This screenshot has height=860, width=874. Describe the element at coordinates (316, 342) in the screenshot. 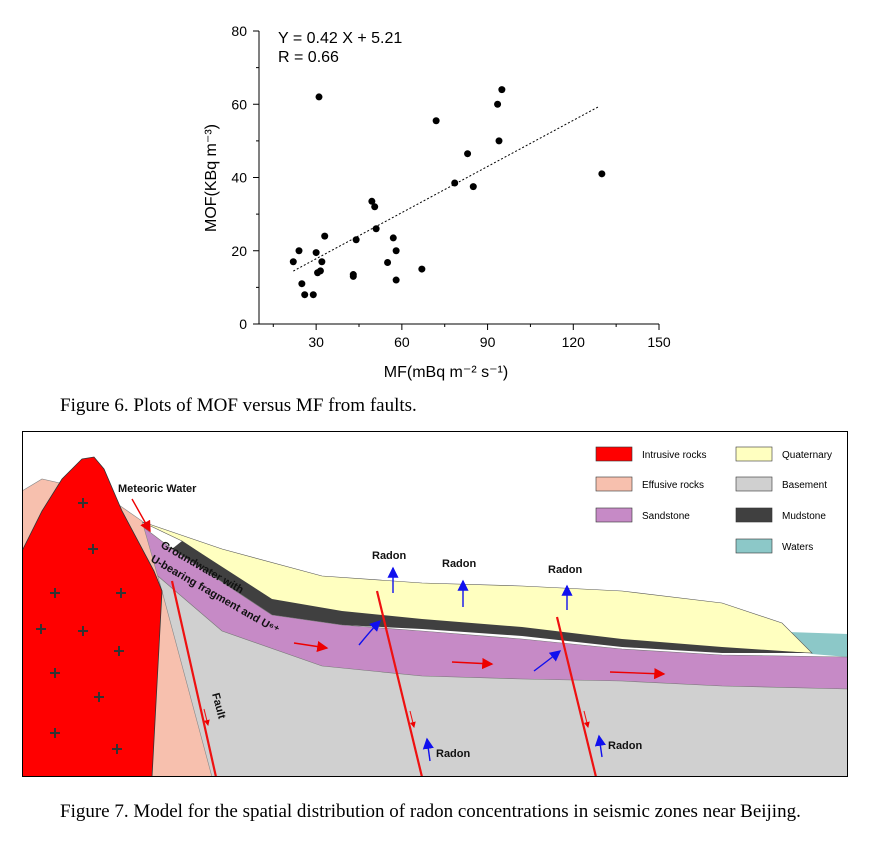

I see `x-tick-label: 30` at that location.